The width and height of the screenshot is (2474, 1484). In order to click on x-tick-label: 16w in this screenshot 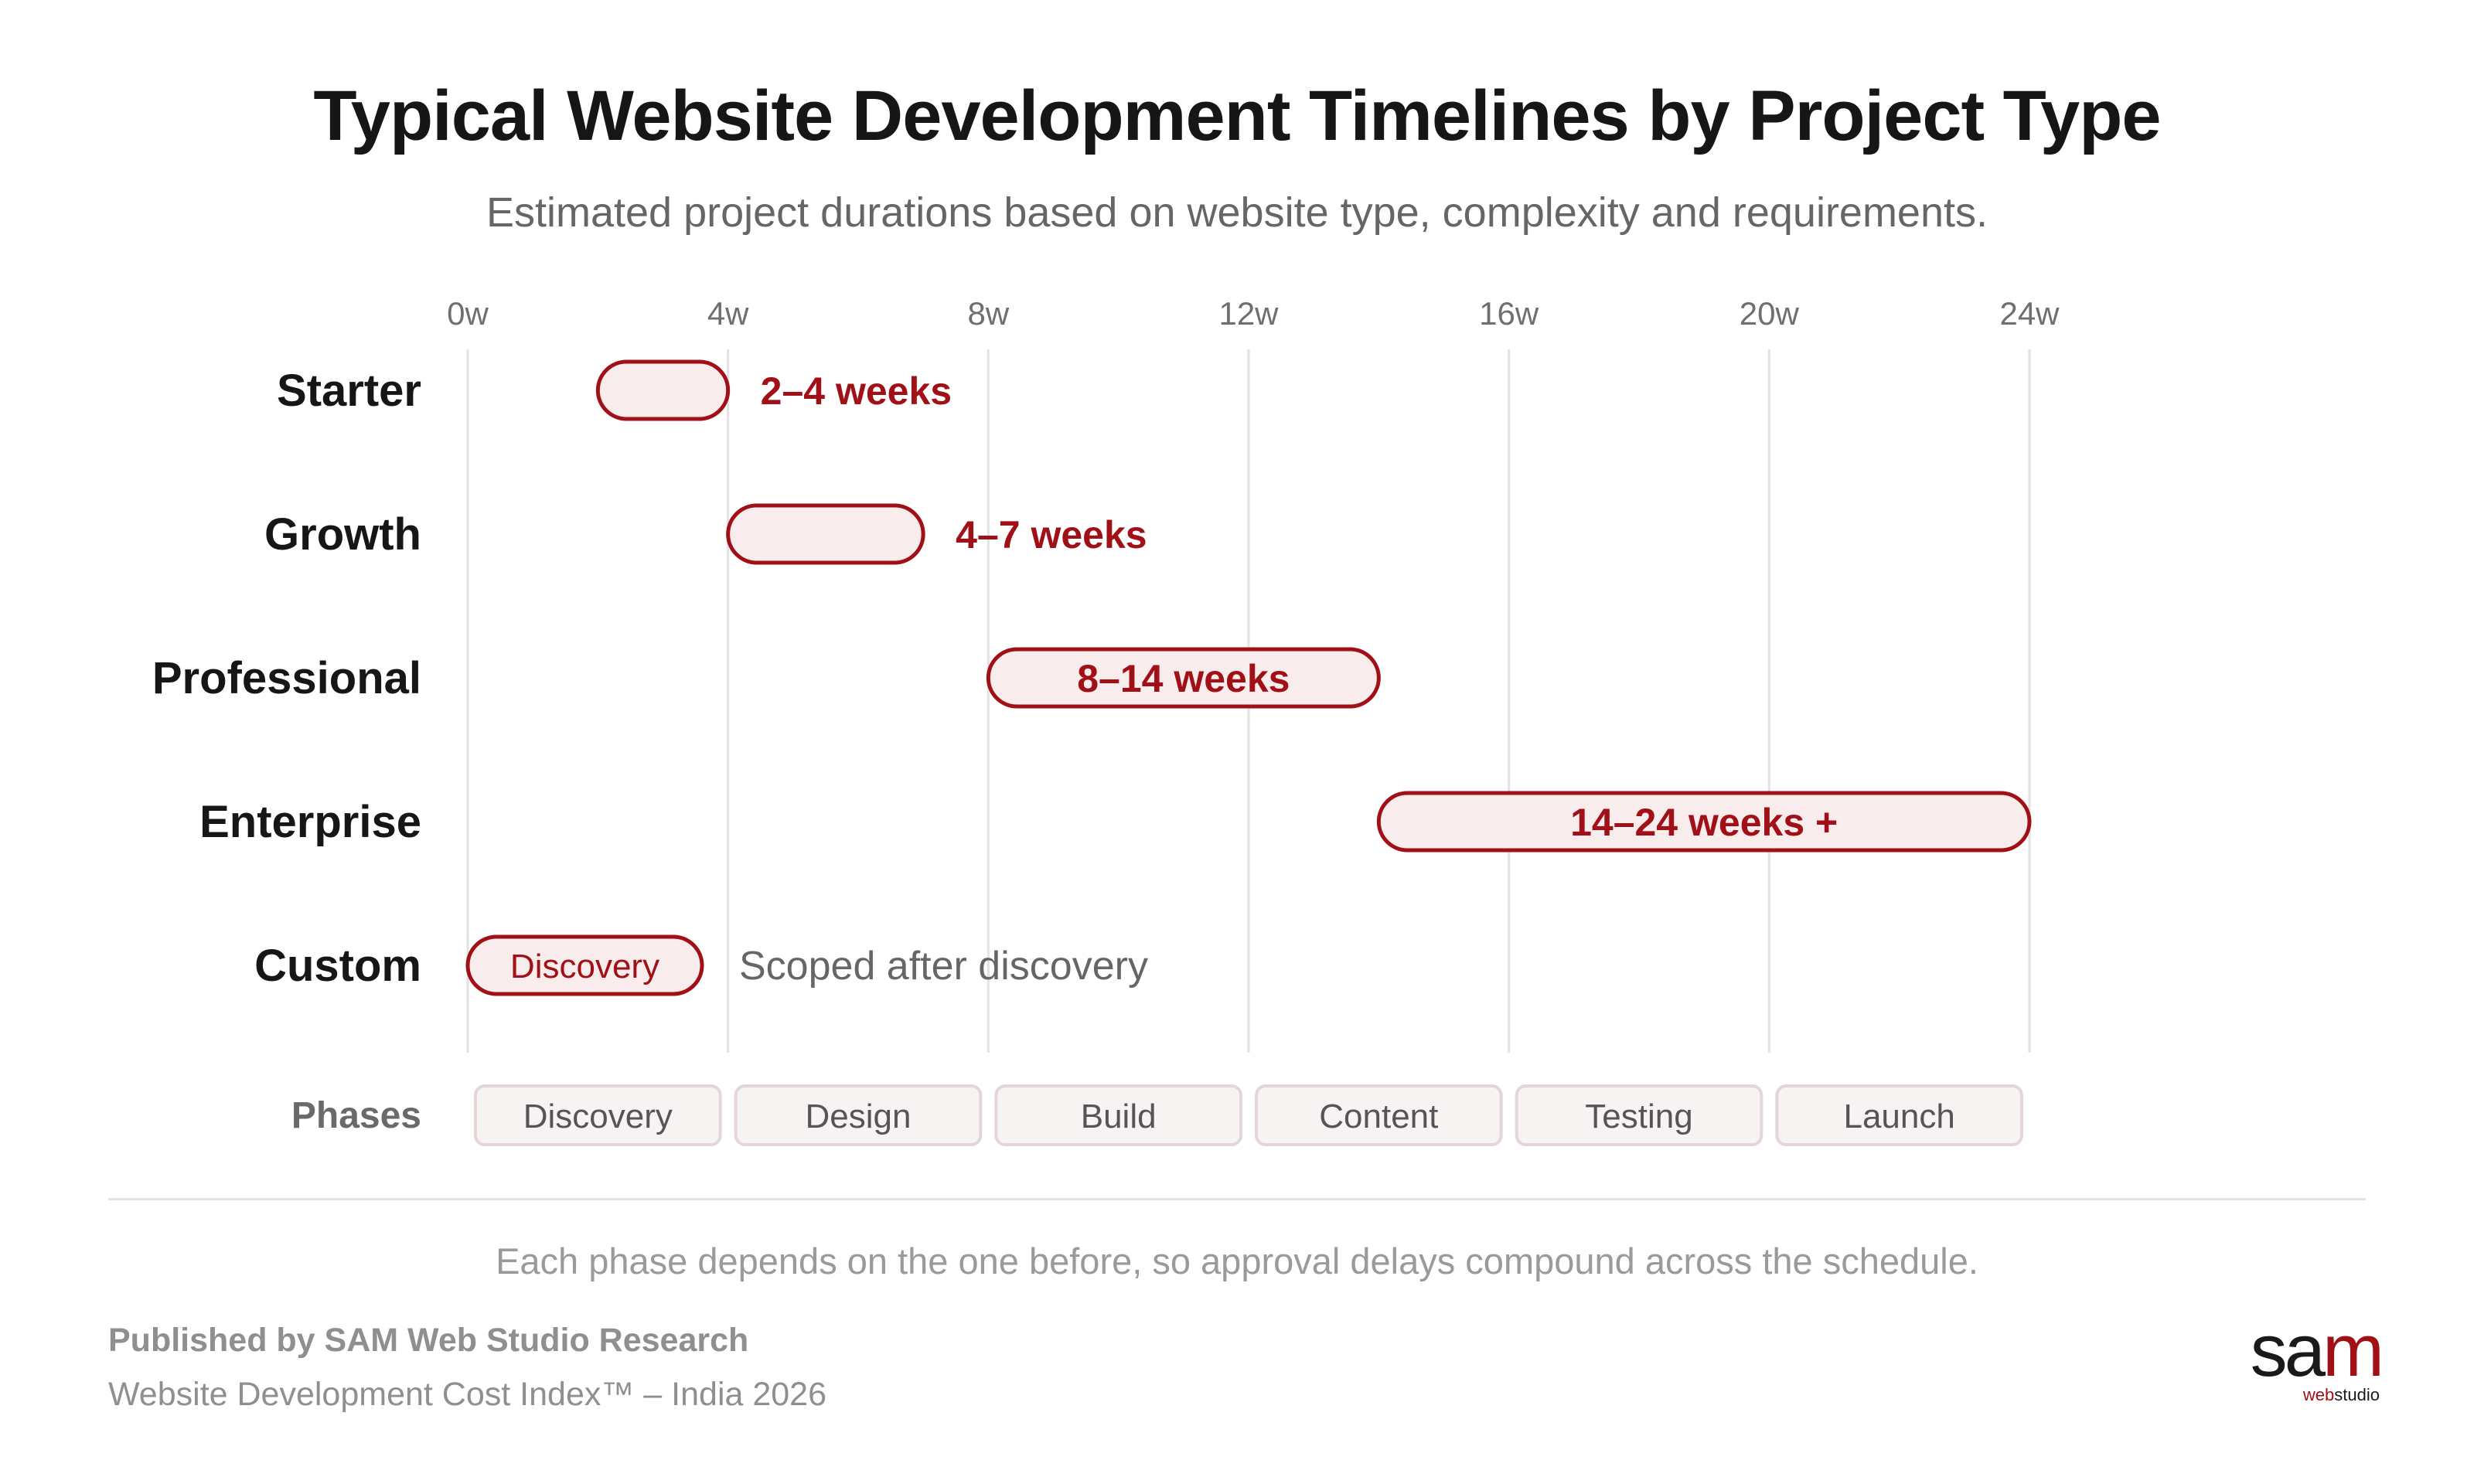, I will do `click(1509, 313)`.